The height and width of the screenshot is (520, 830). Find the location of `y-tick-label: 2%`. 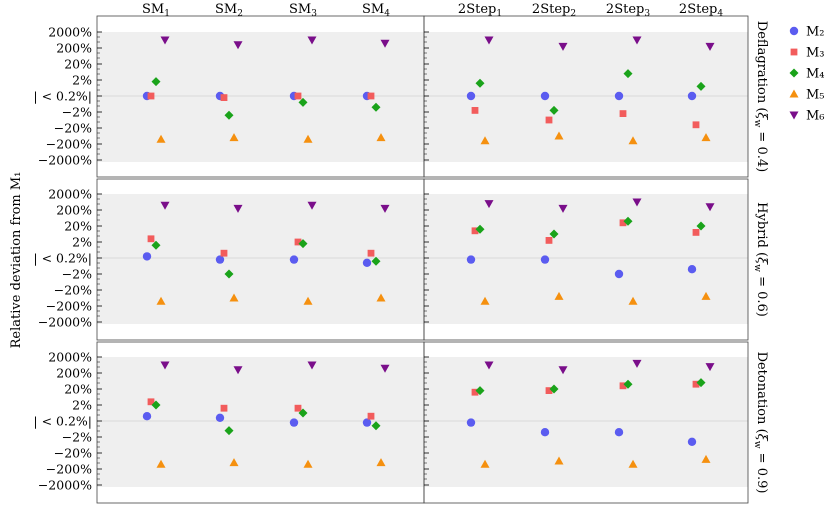

y-tick-label: 2% is located at coordinates (82, 242).